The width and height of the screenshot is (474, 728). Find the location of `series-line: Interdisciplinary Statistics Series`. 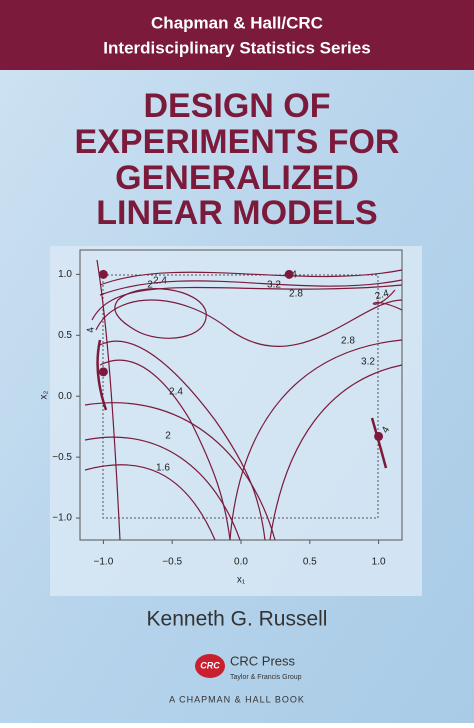

series-line: Interdisciplinary Statistics Series is located at coordinates (236, 47).